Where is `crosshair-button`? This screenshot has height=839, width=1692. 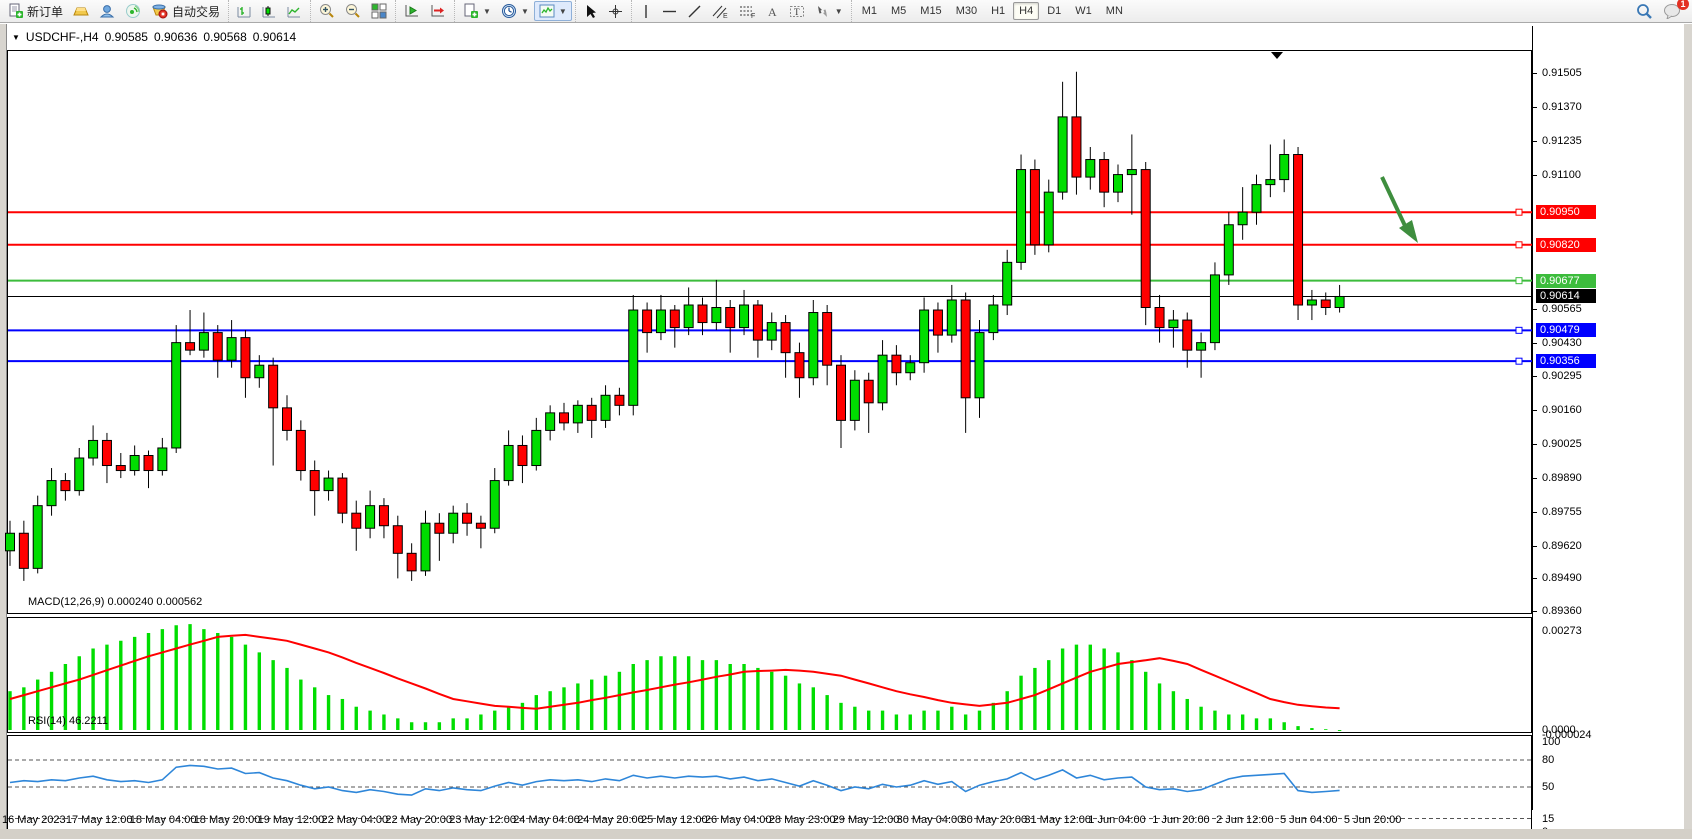
crosshair-button is located at coordinates (615, 11).